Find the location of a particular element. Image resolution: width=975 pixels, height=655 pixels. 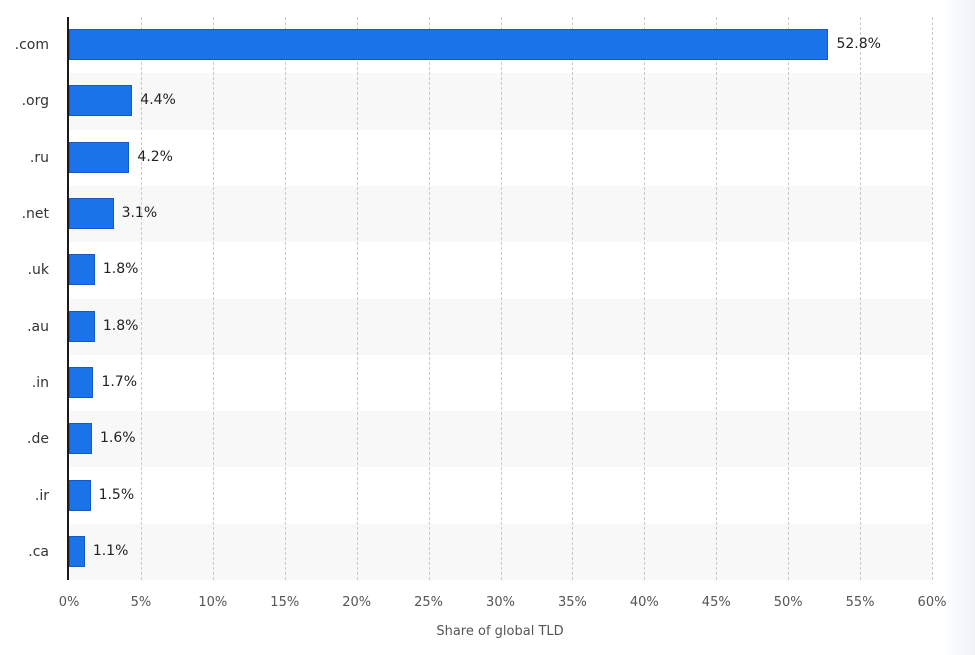

category-label: .ru is located at coordinates (39, 157).